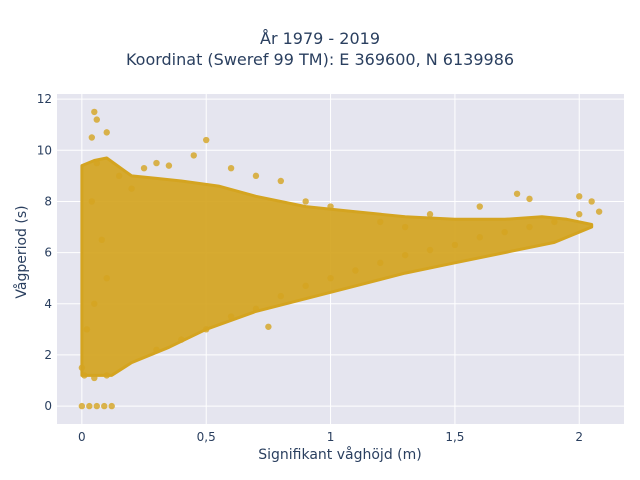 This screenshot has height=480, width=640. I want to click on x-tick-label: 1, so click(331, 437).